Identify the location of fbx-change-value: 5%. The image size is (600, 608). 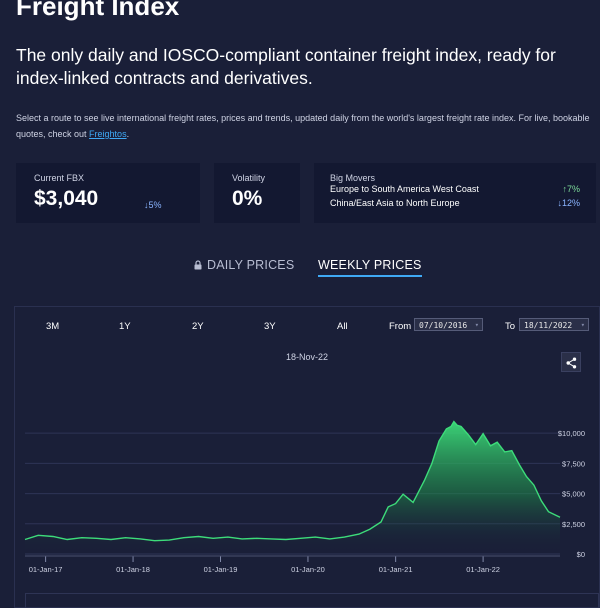
(155, 205).